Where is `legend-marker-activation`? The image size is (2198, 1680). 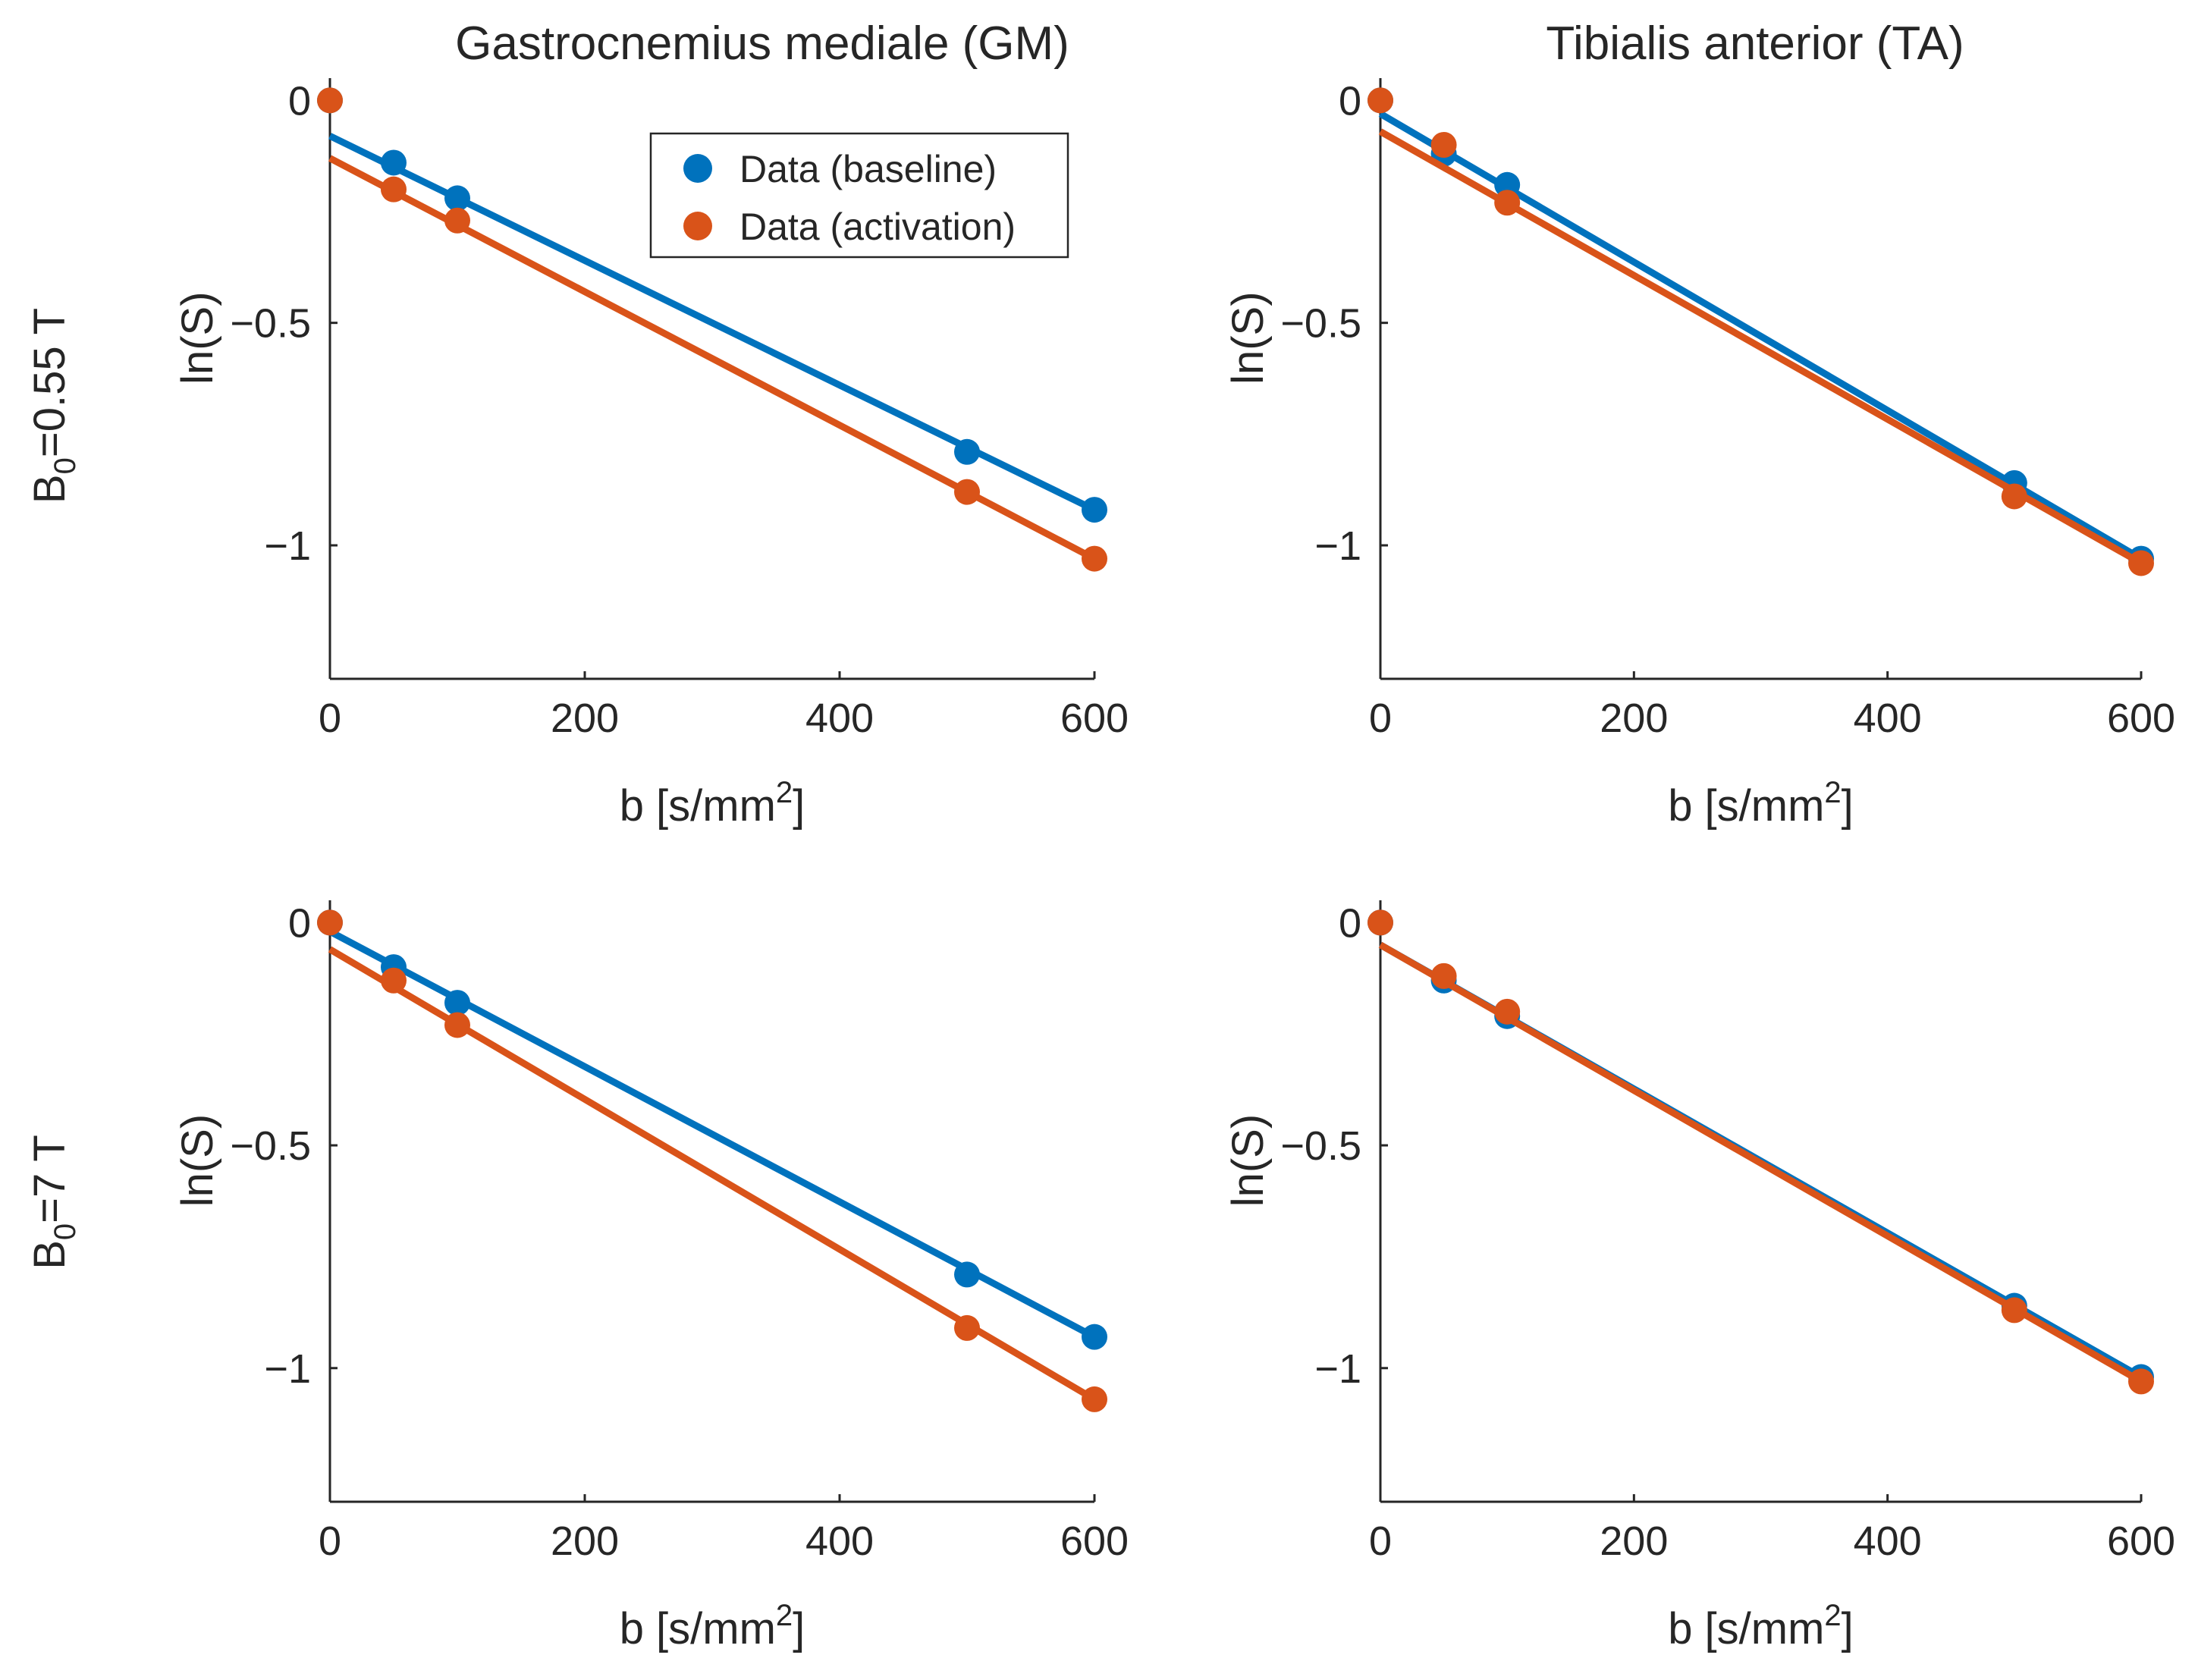
legend-marker-activation is located at coordinates (697, 226).